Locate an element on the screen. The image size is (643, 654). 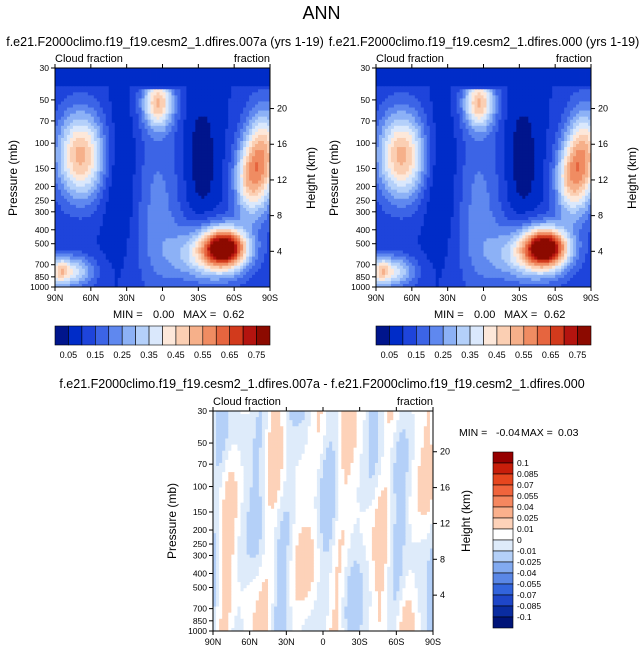
panel-2-max-label: MAX = is located at coordinates (520, 315).